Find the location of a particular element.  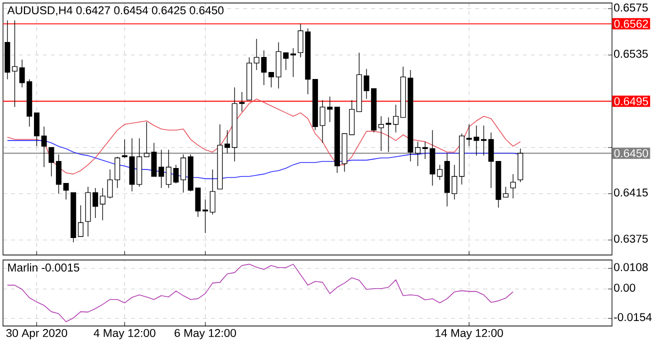

y-tick-label: 0.00 is located at coordinates (625, 288).